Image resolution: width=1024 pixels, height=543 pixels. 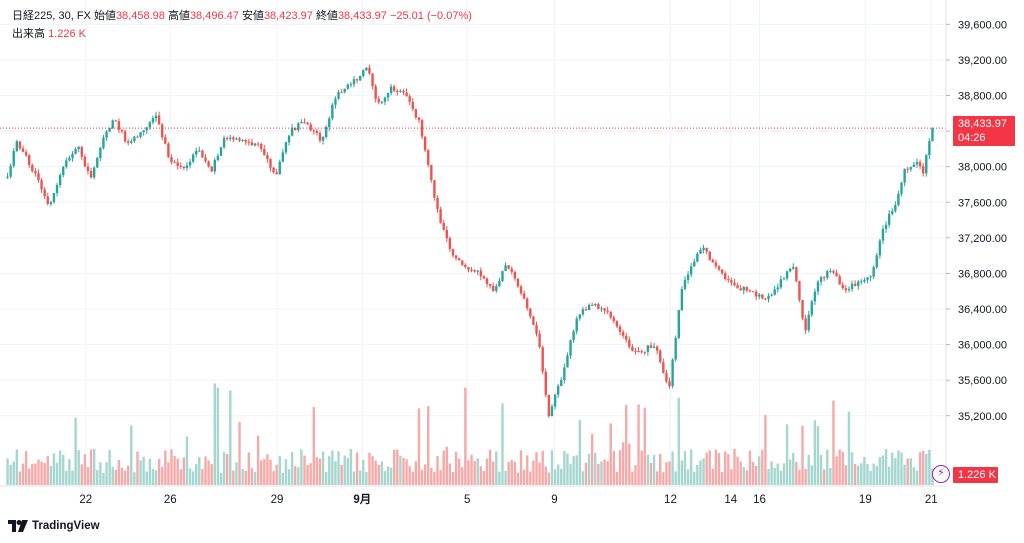 I want to click on lightning-icon: ⚡, so click(x=941, y=474).